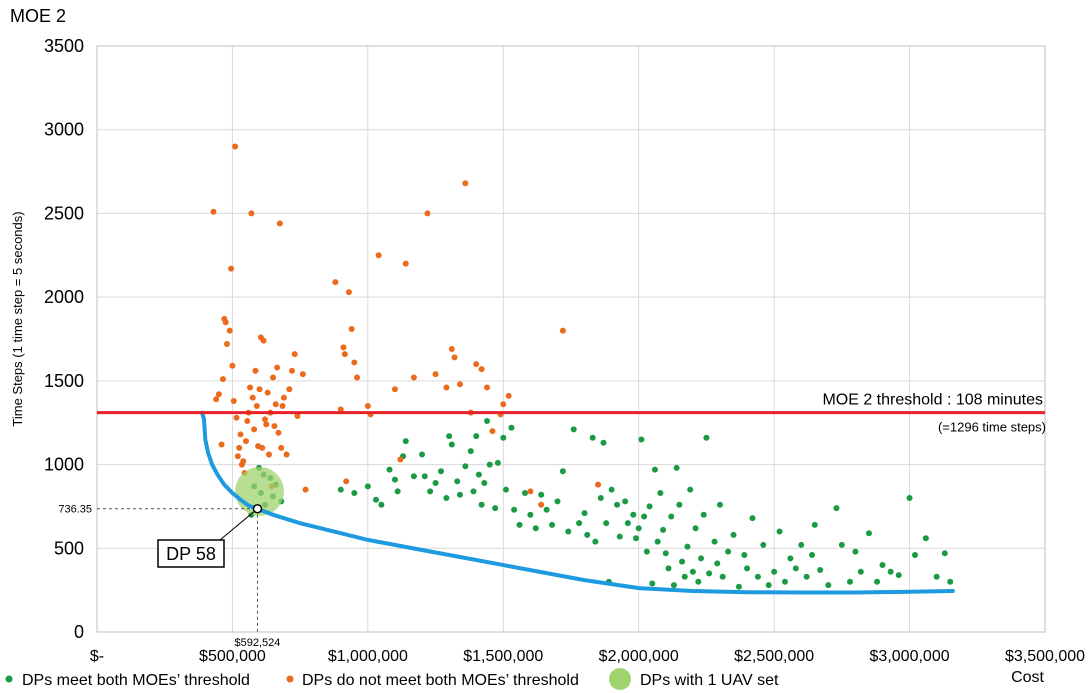 This screenshot has height=693, width=1092. I want to click on x-tick-label: $3,500,000, so click(1045, 656).